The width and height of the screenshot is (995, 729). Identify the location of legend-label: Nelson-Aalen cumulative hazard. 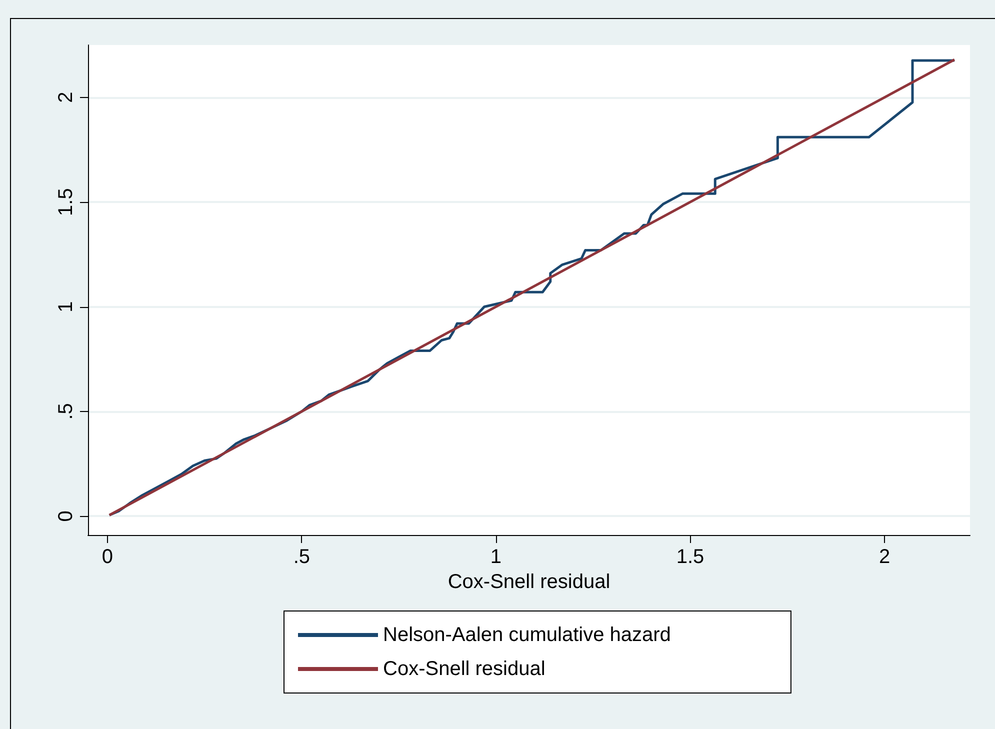
(527, 635).